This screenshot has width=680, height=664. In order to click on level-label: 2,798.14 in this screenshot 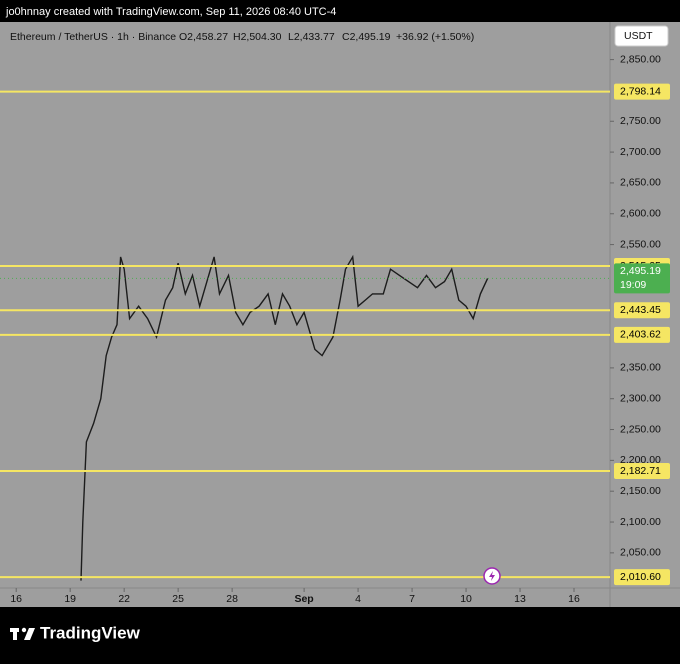, I will do `click(640, 91)`.